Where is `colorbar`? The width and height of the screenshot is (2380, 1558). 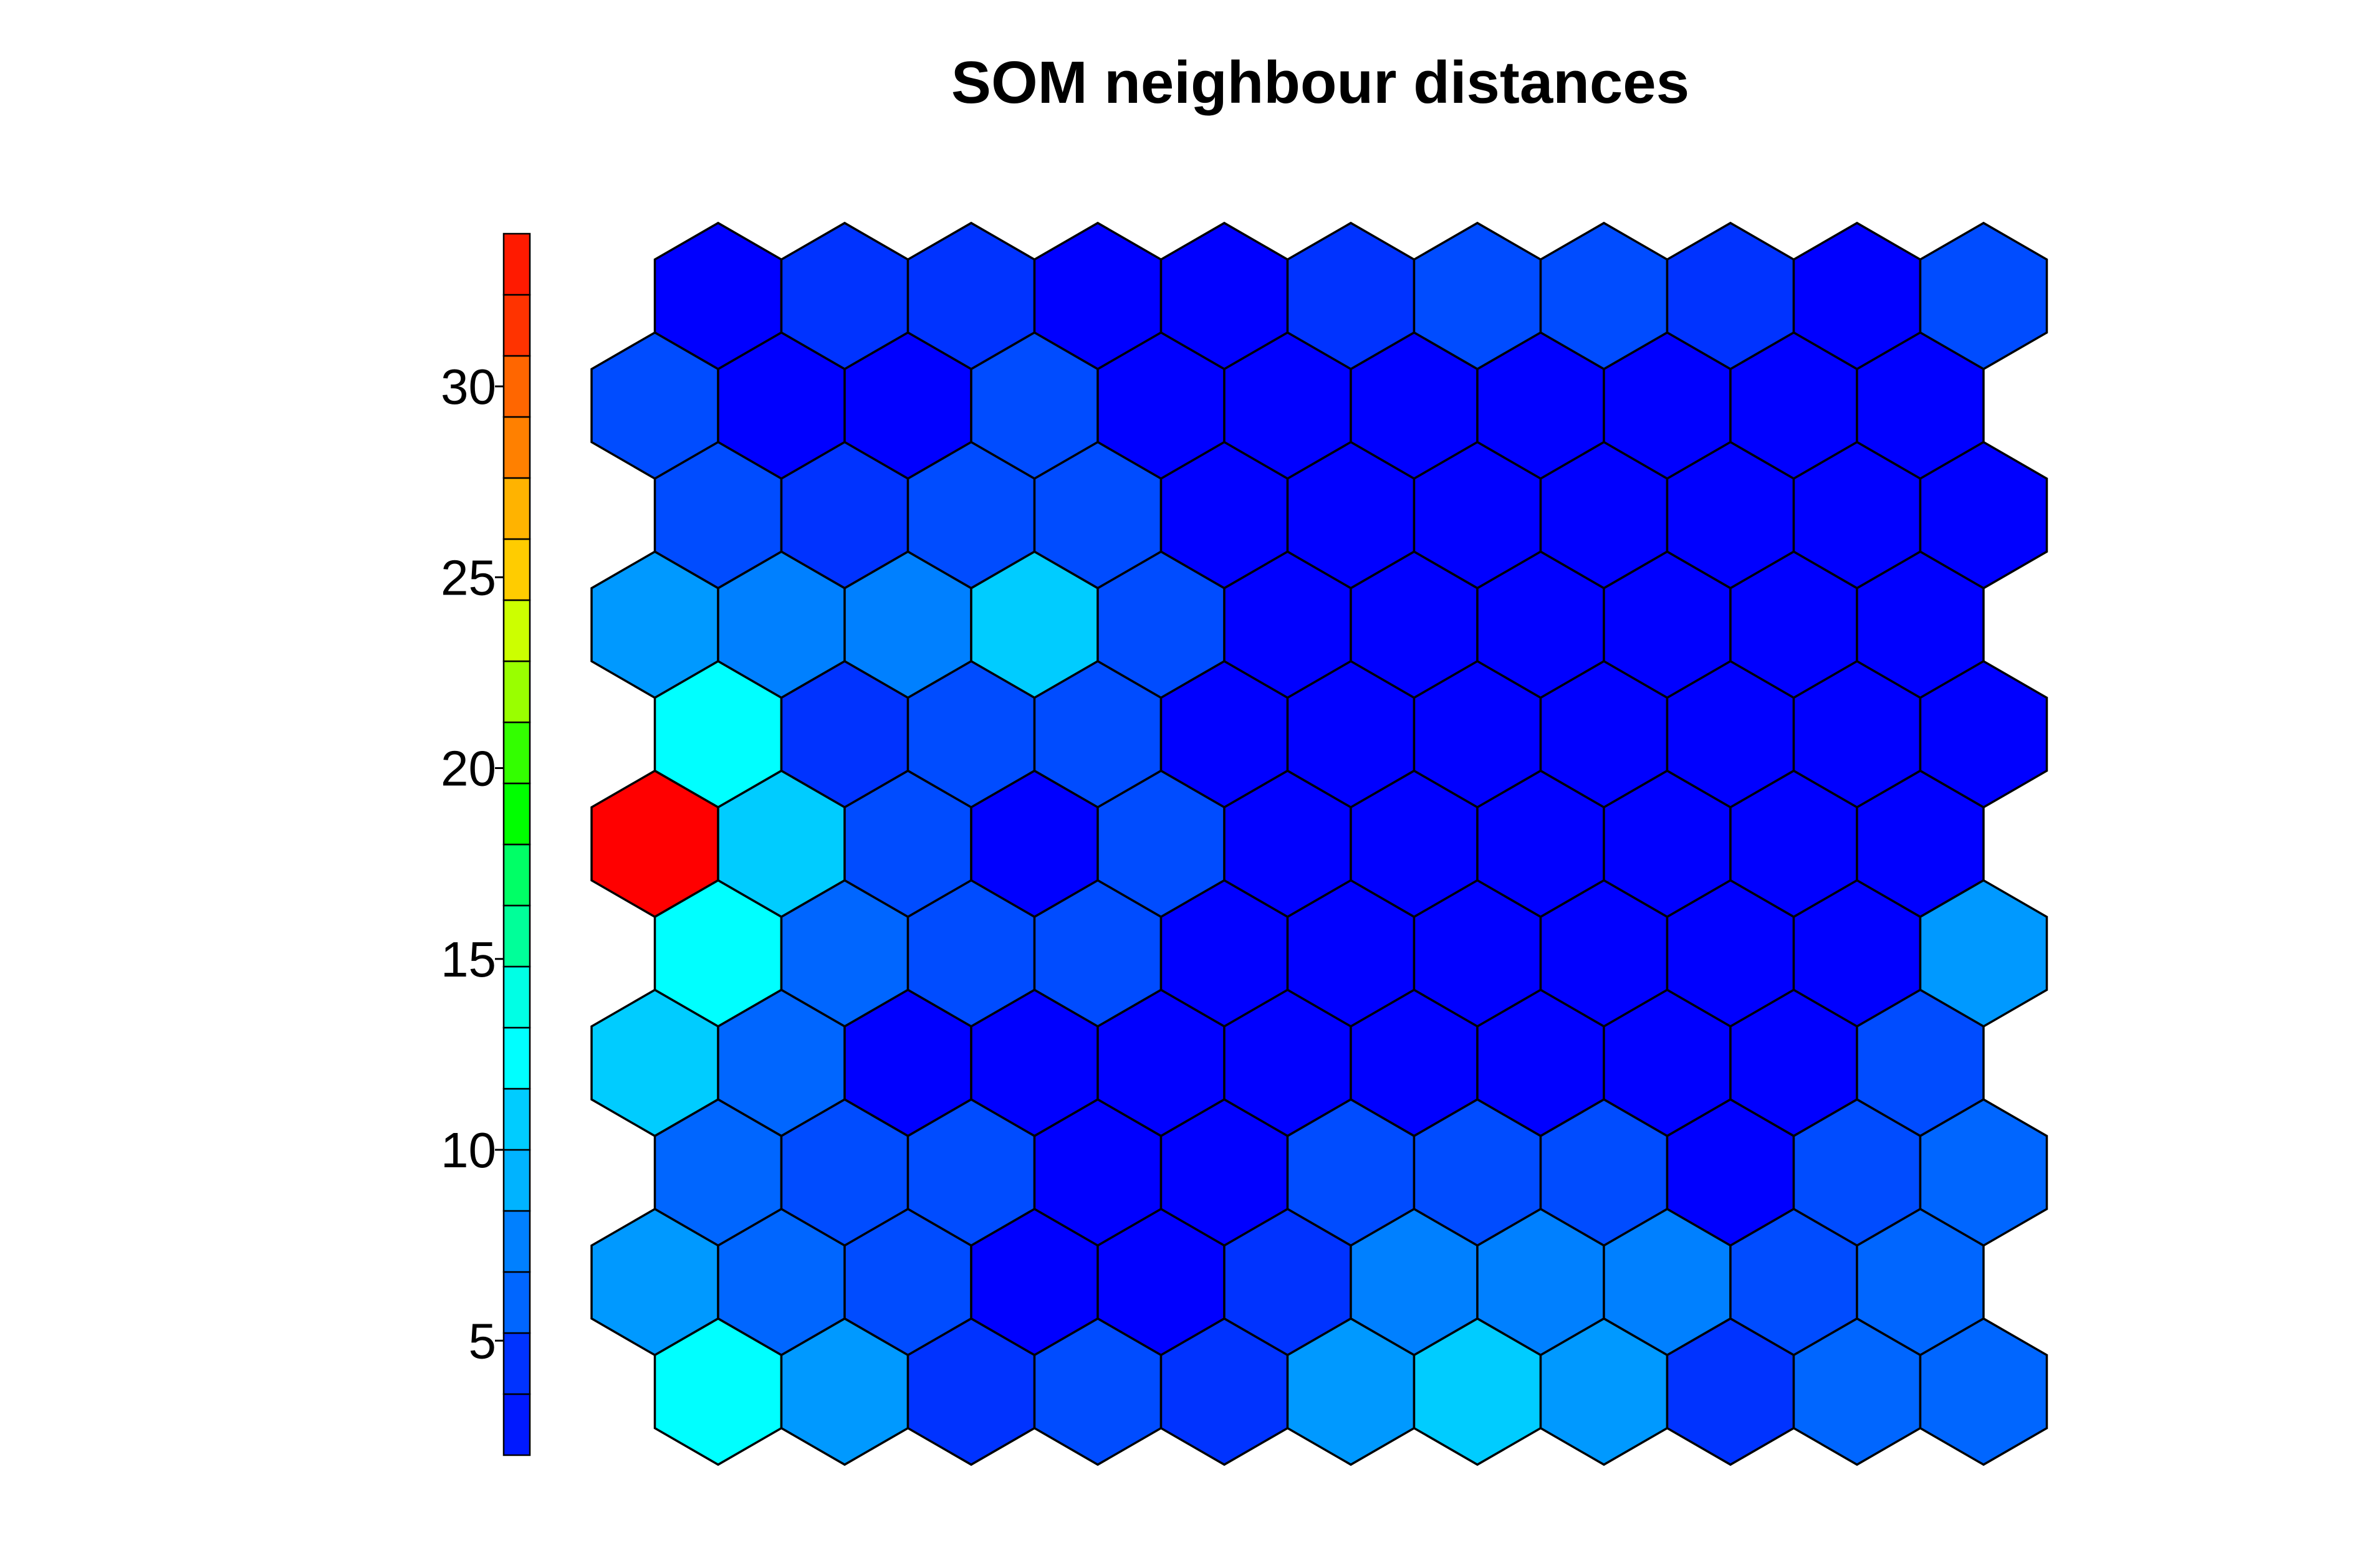
colorbar is located at coordinates (513, 844).